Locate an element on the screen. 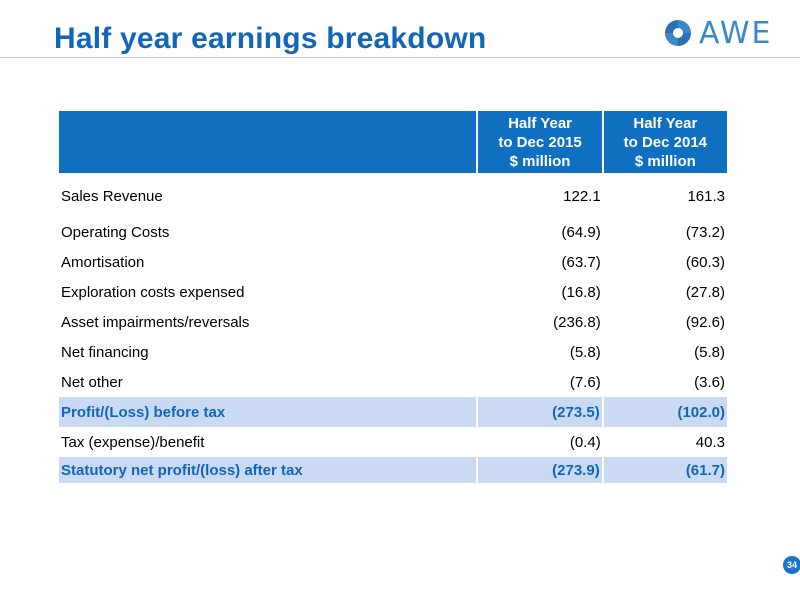 Image resolution: width=800 pixels, height=600 pixels. row-label: Operating Costs is located at coordinates (115, 232).